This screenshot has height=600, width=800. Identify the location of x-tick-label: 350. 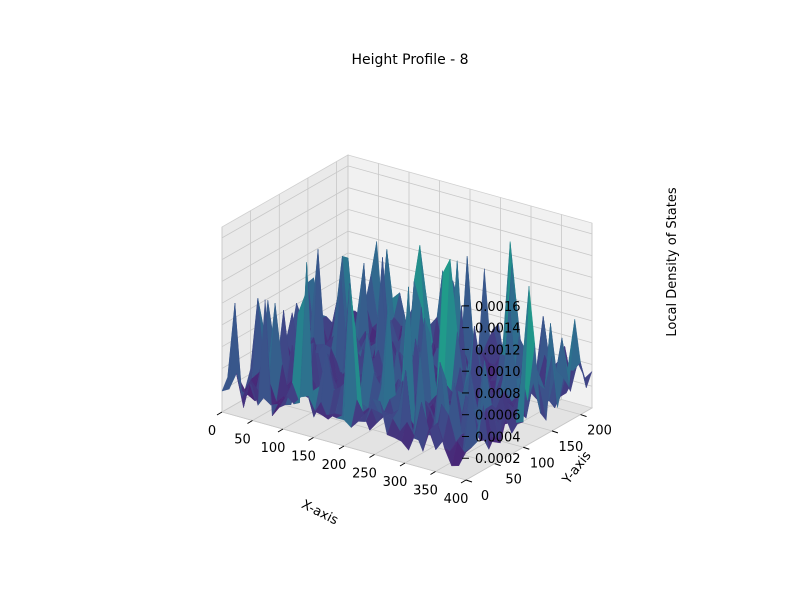
(425, 491).